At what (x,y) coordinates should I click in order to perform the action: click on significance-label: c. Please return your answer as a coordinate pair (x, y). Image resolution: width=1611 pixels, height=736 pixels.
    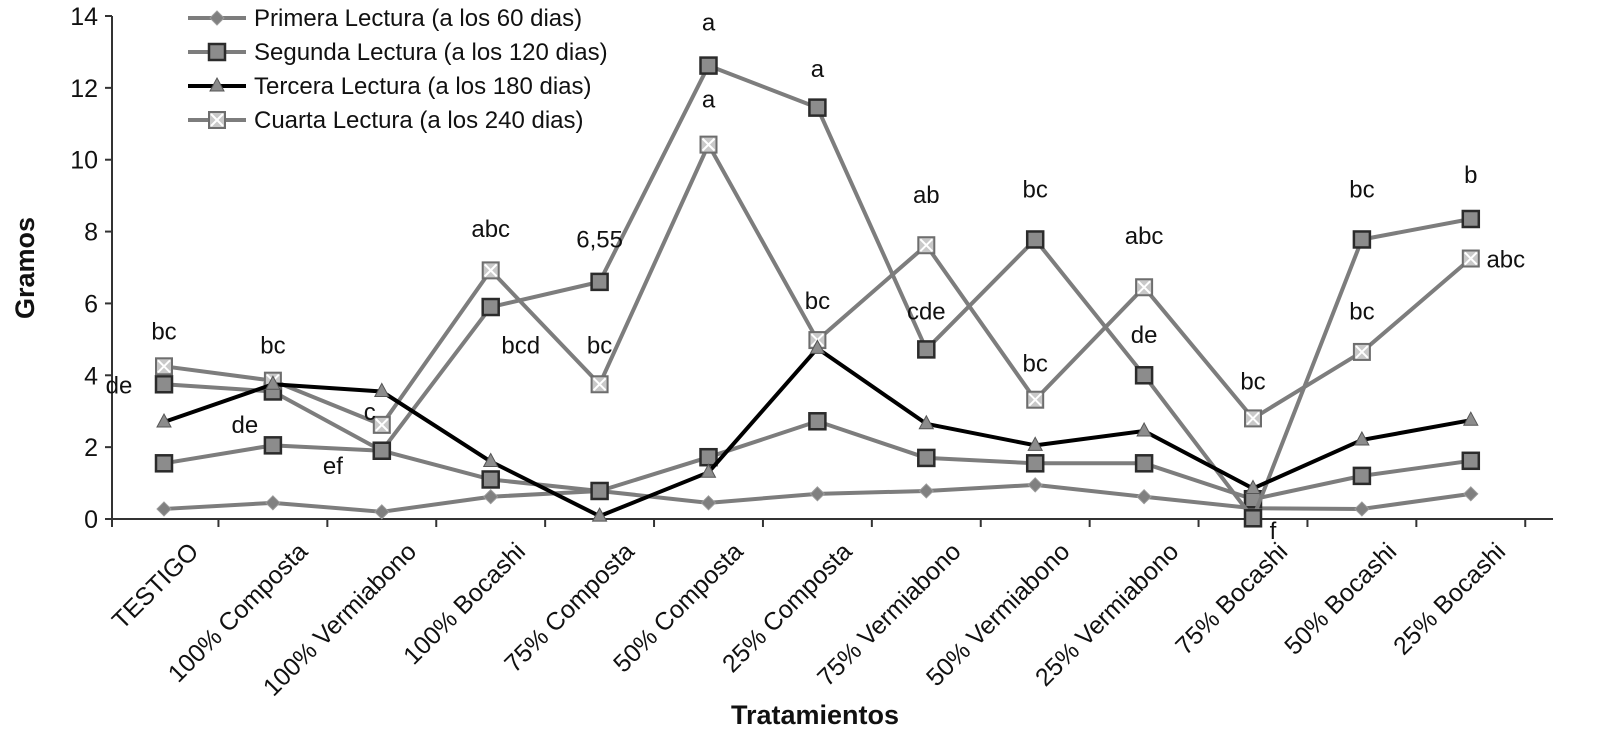
    Looking at the image, I should click on (370, 412).